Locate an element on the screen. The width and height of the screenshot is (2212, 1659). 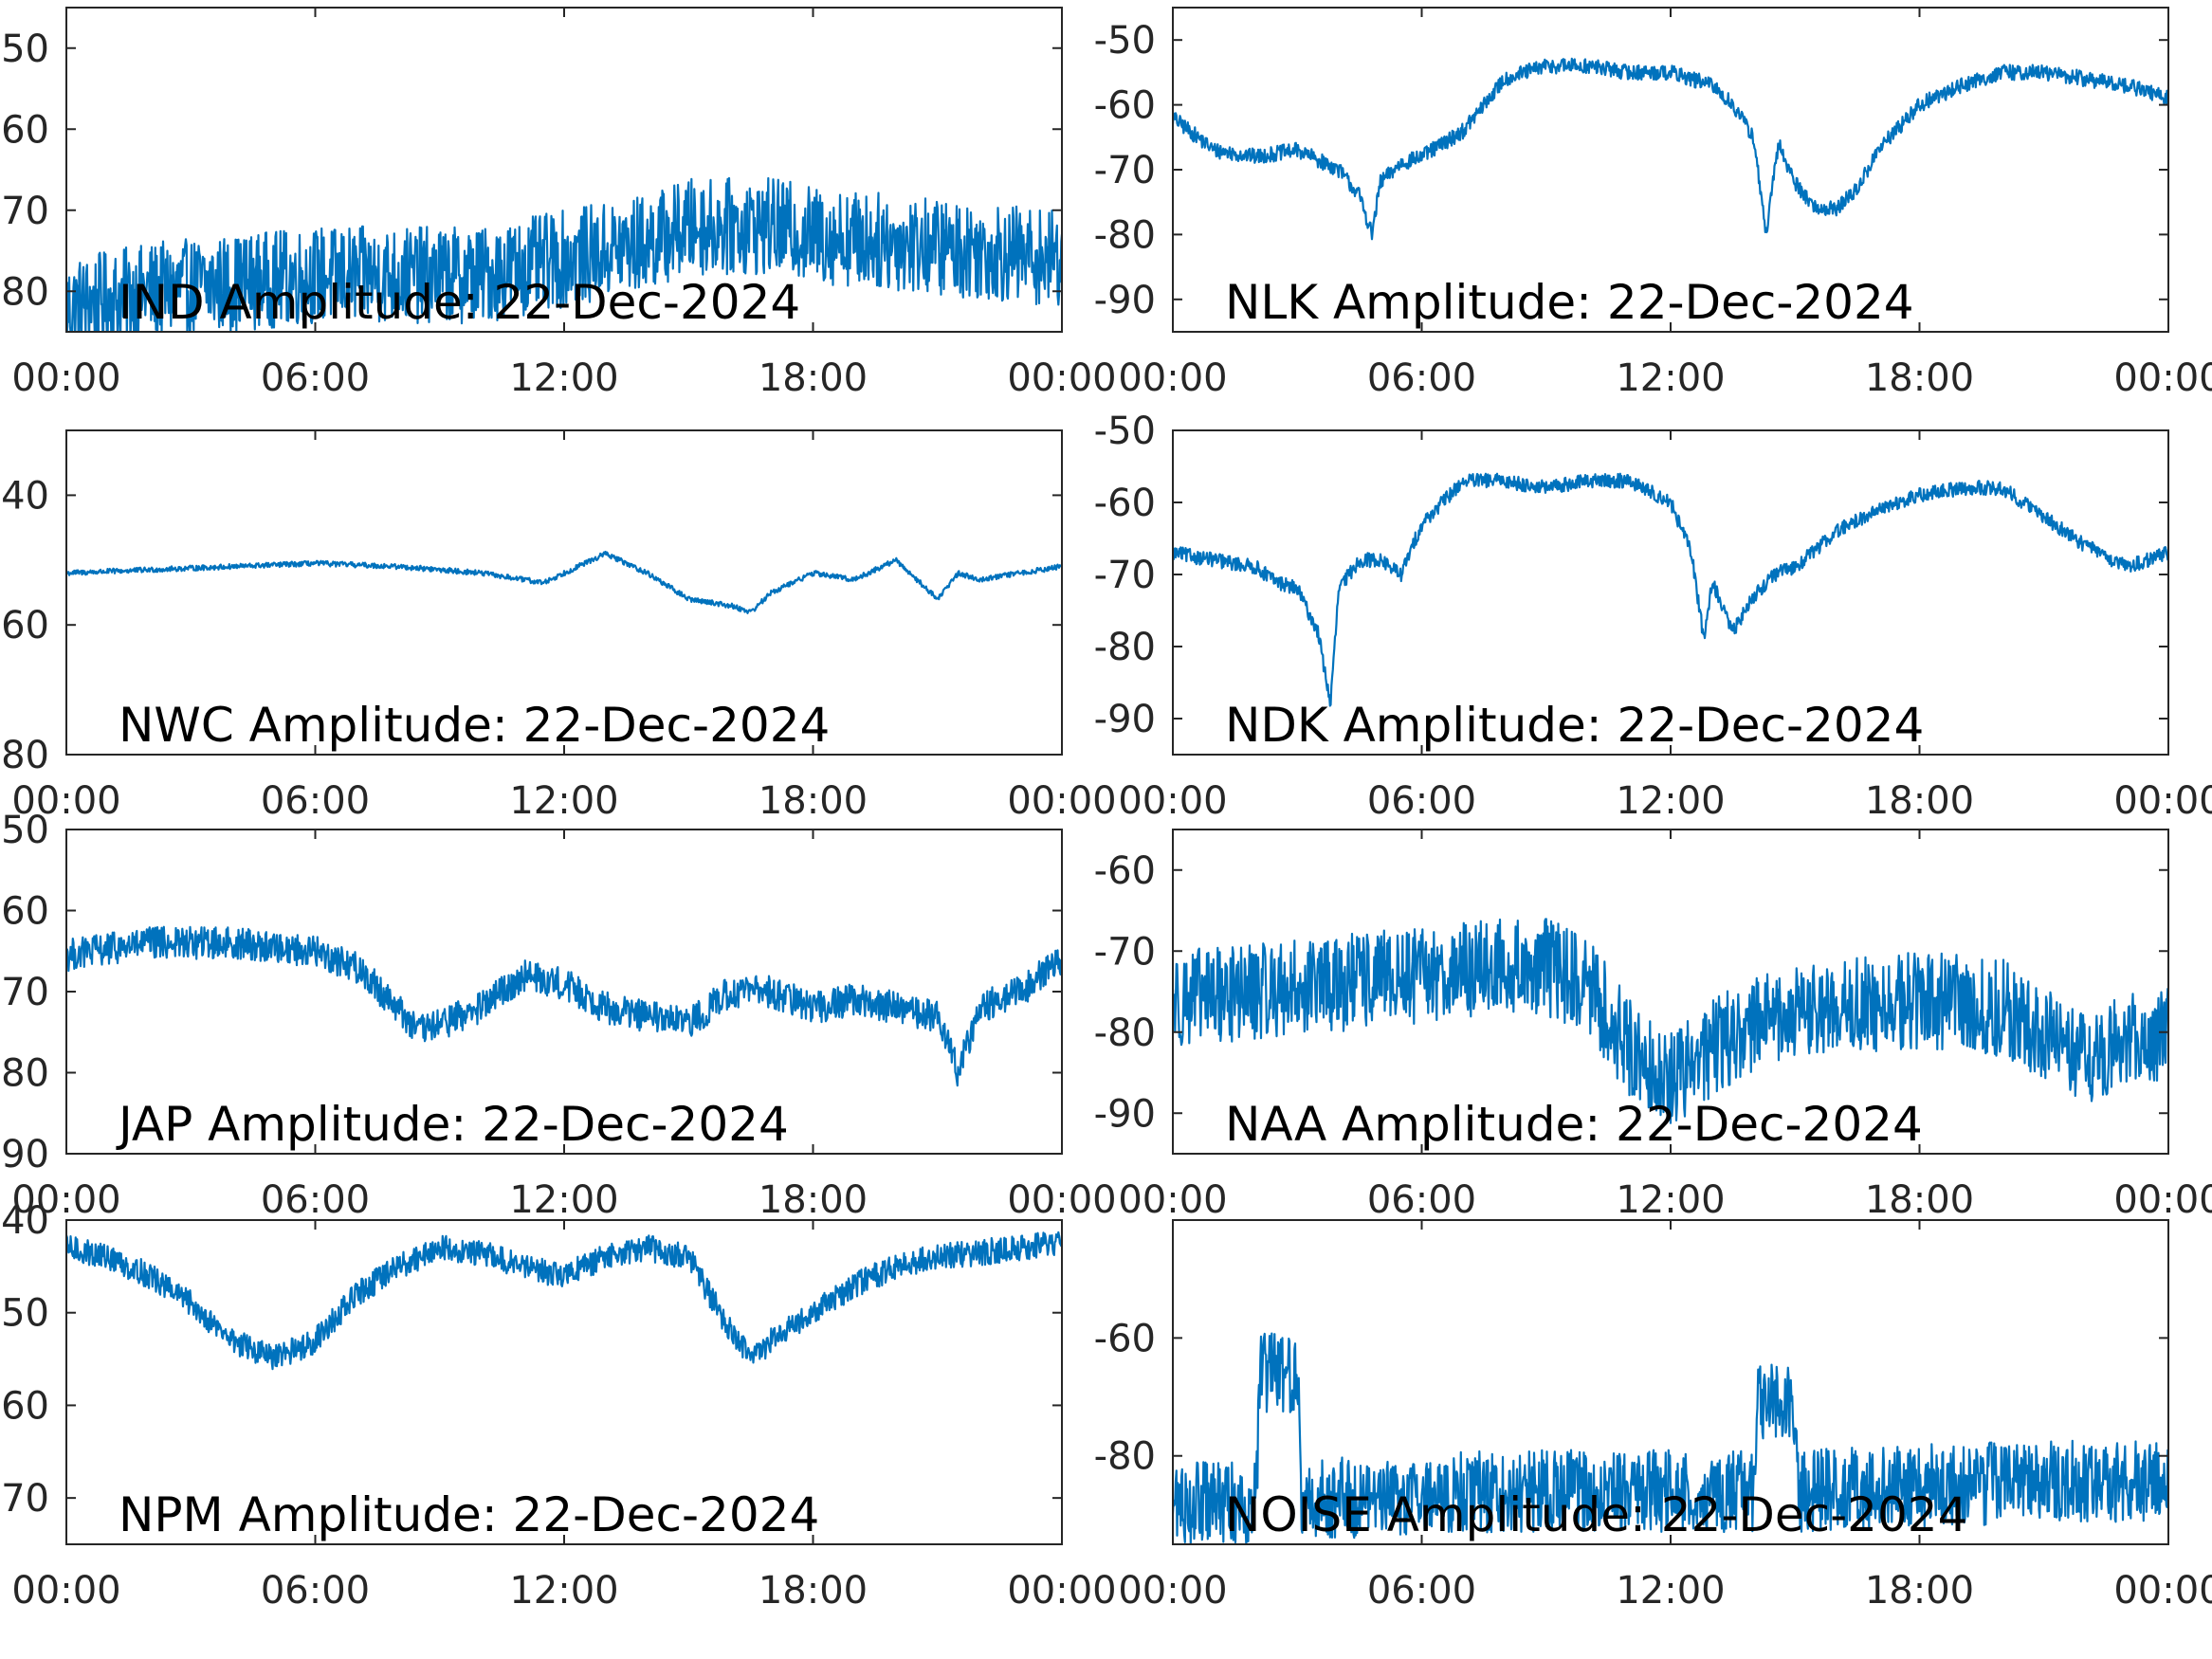
y-tick-label: 90 is located at coordinates (25, 1154).